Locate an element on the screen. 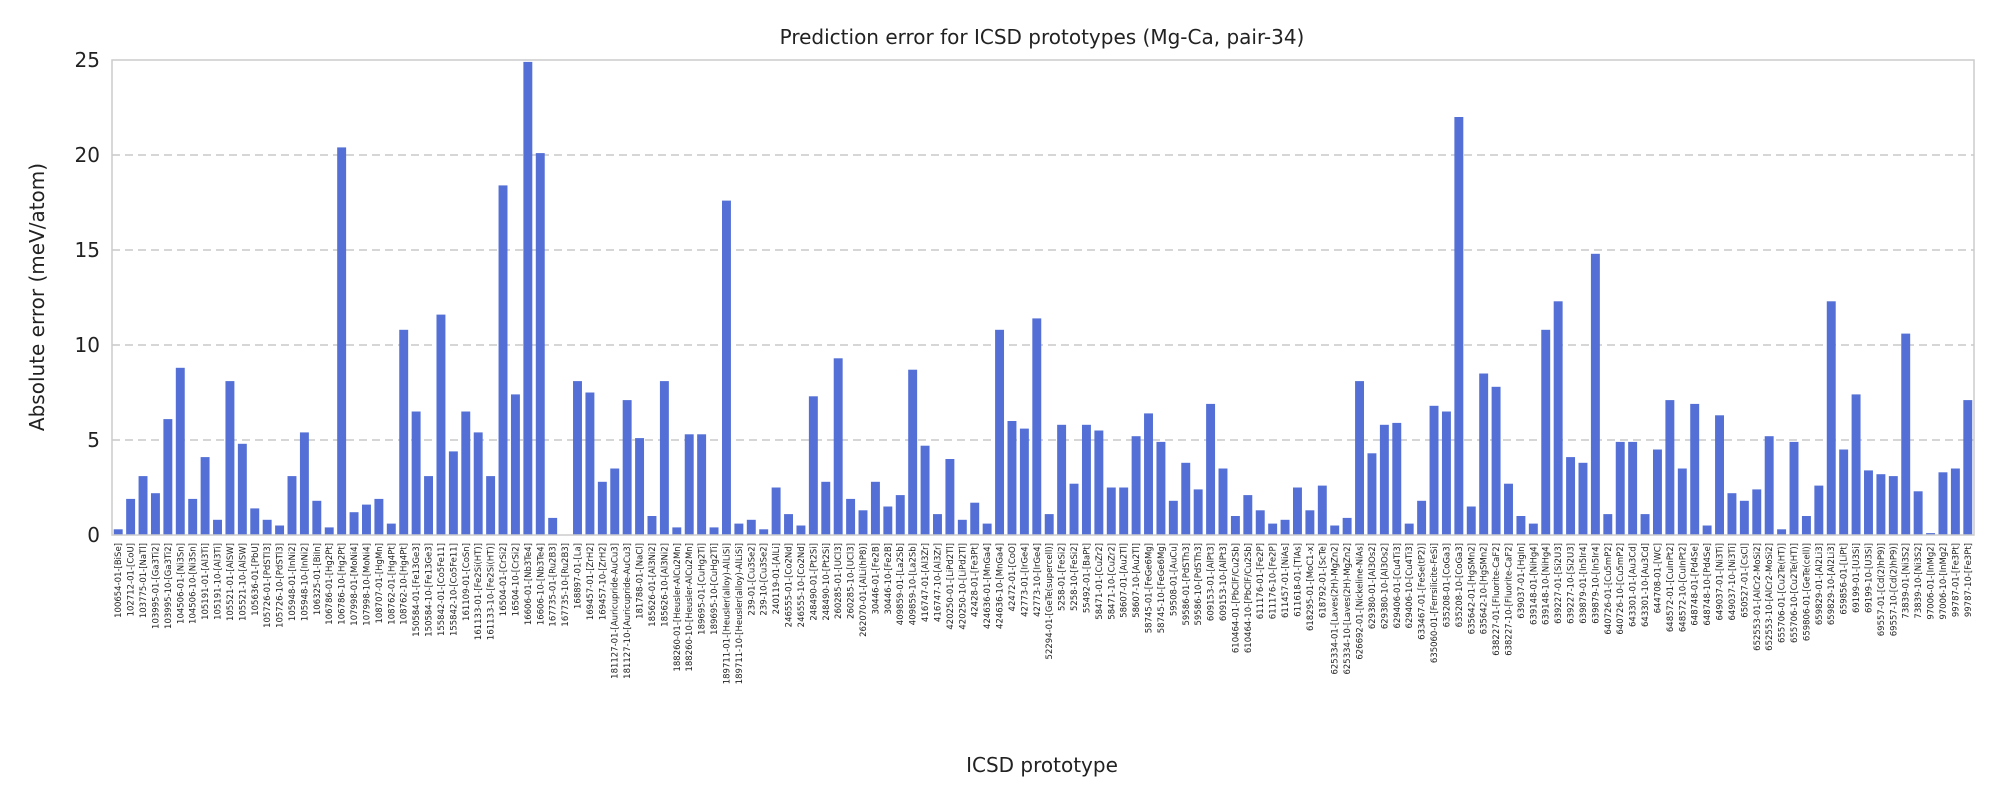 The image size is (2000, 800). x-tick-label: 105521-01-[AlSW] is located at coordinates (231, 582).